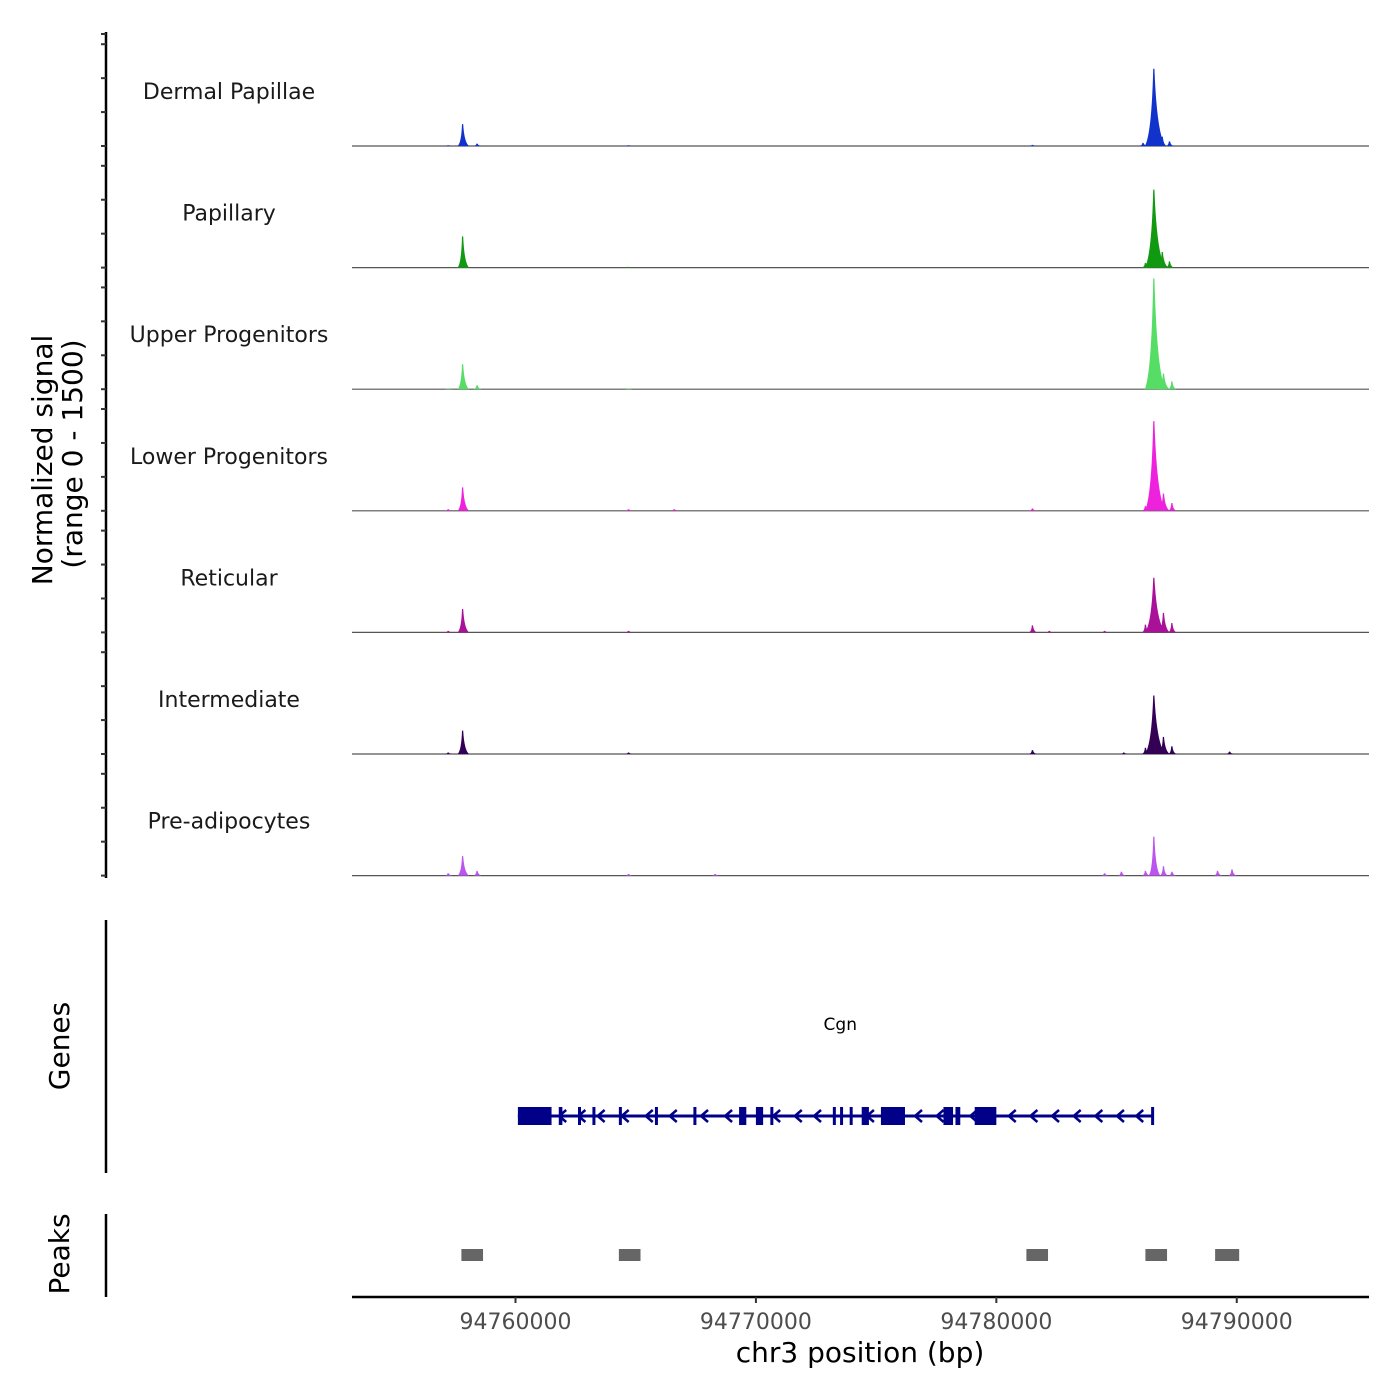 This screenshot has height=1400, width=1400. Describe the element at coordinates (229, 578) in the screenshot. I see `track-label: Reticular` at that location.